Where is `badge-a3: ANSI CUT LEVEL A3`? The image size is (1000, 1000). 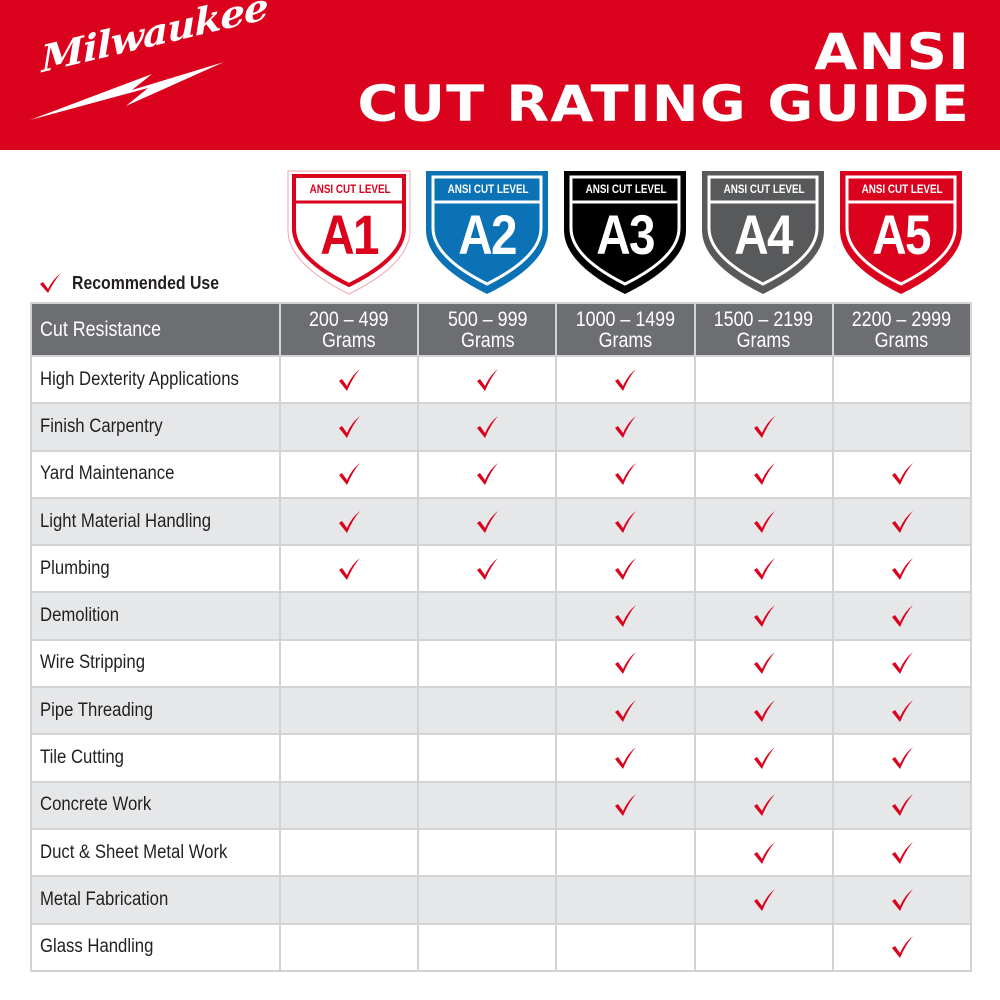 badge-a3: ANSI CUT LEVEL A3 is located at coordinates (625, 232).